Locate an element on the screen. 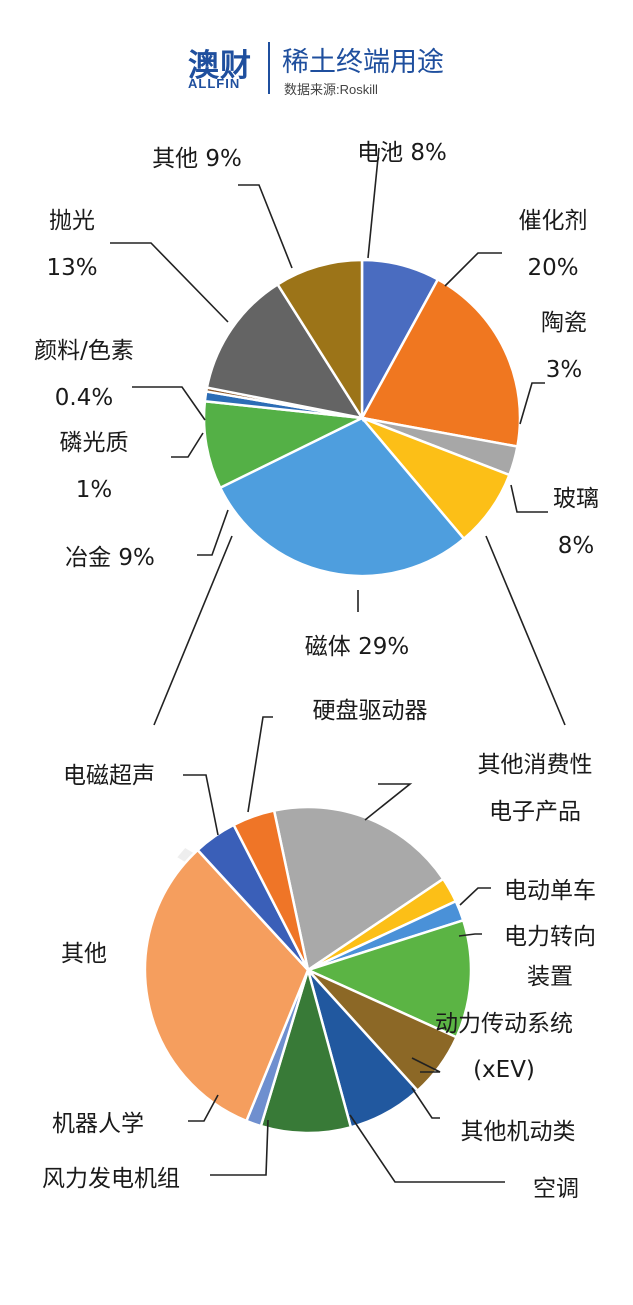  slice-label-3-line-1: 陶瓷 is located at coordinates (564, 323).